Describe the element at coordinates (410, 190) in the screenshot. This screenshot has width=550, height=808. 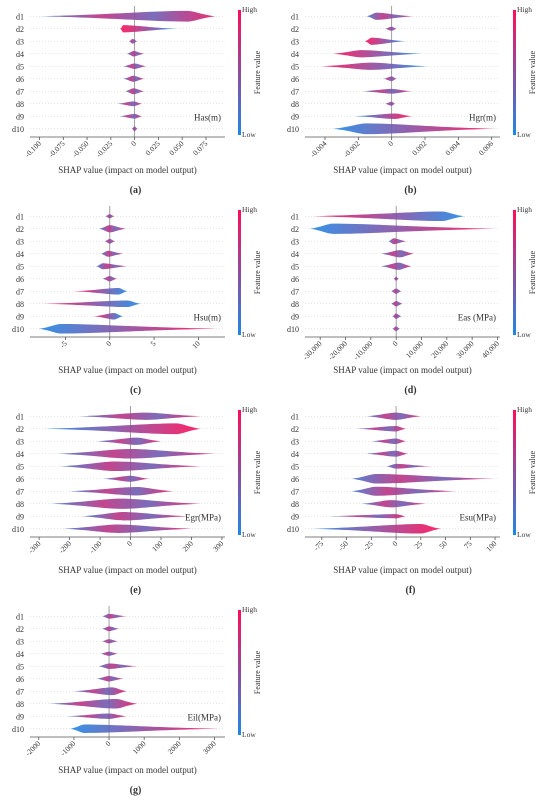
I see `panel-letter: (b)` at that location.